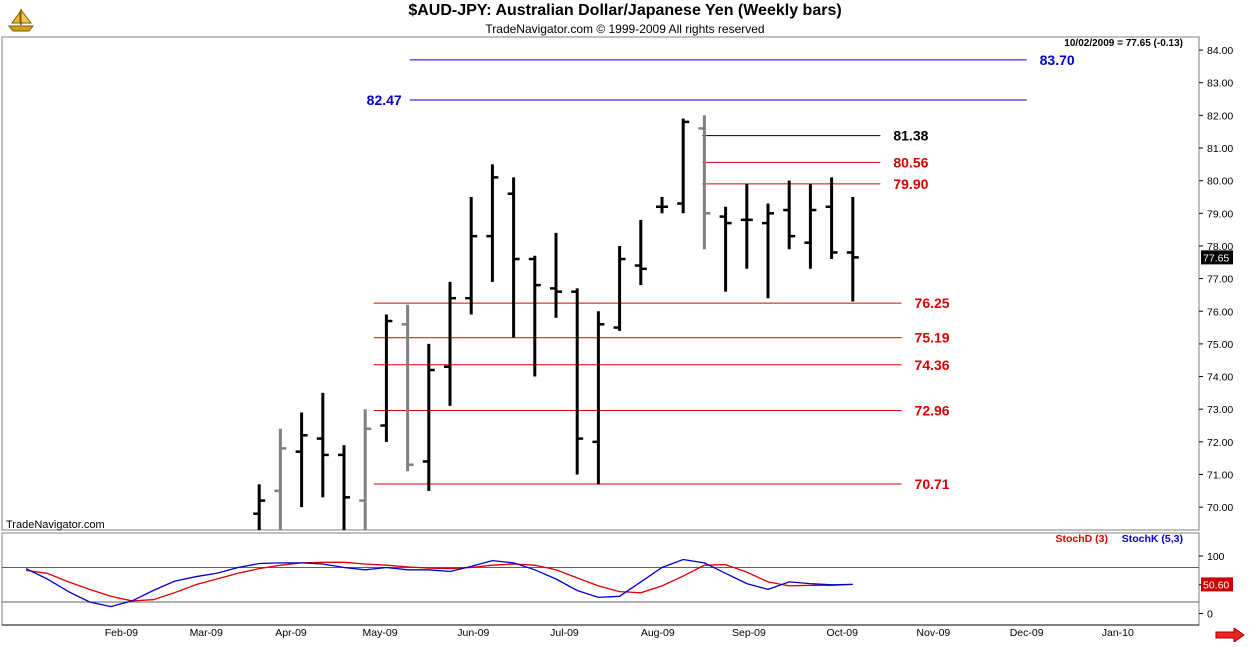 The height and width of the screenshot is (647, 1250). Describe the element at coordinates (21, 20) in the screenshot. I see `sailing-ship-logo-icon` at that location.